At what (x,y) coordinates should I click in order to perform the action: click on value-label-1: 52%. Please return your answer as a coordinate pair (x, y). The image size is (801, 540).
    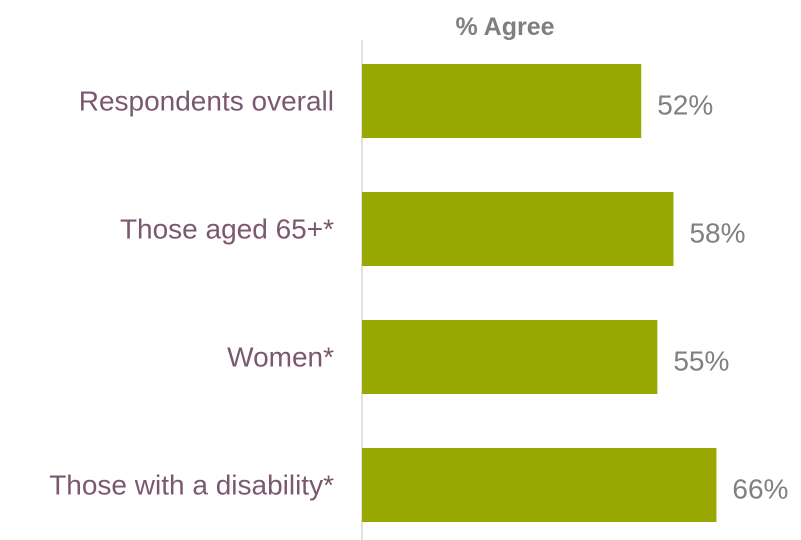
    Looking at the image, I should click on (685, 105).